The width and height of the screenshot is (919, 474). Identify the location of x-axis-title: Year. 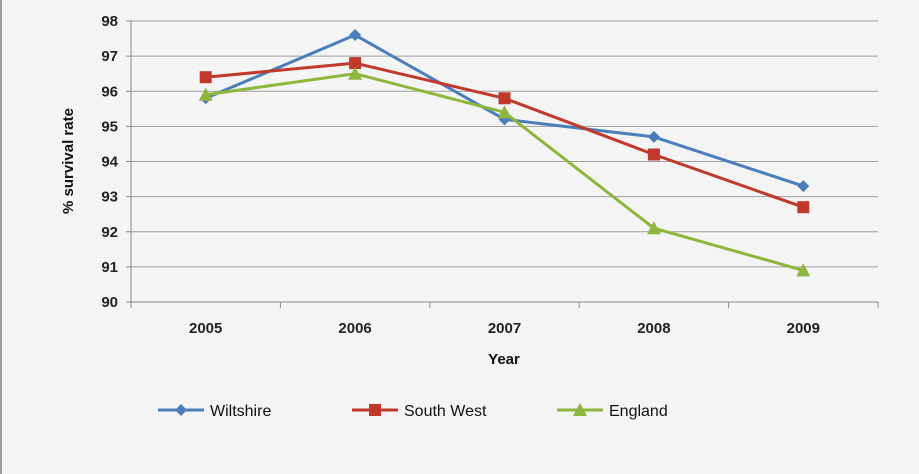
(504, 359).